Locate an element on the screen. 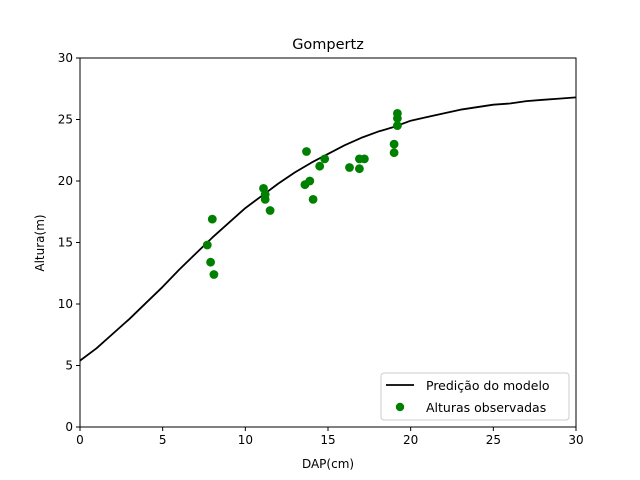 The width and height of the screenshot is (640, 480). y-axis-label: Altura(m) is located at coordinates (40, 242).